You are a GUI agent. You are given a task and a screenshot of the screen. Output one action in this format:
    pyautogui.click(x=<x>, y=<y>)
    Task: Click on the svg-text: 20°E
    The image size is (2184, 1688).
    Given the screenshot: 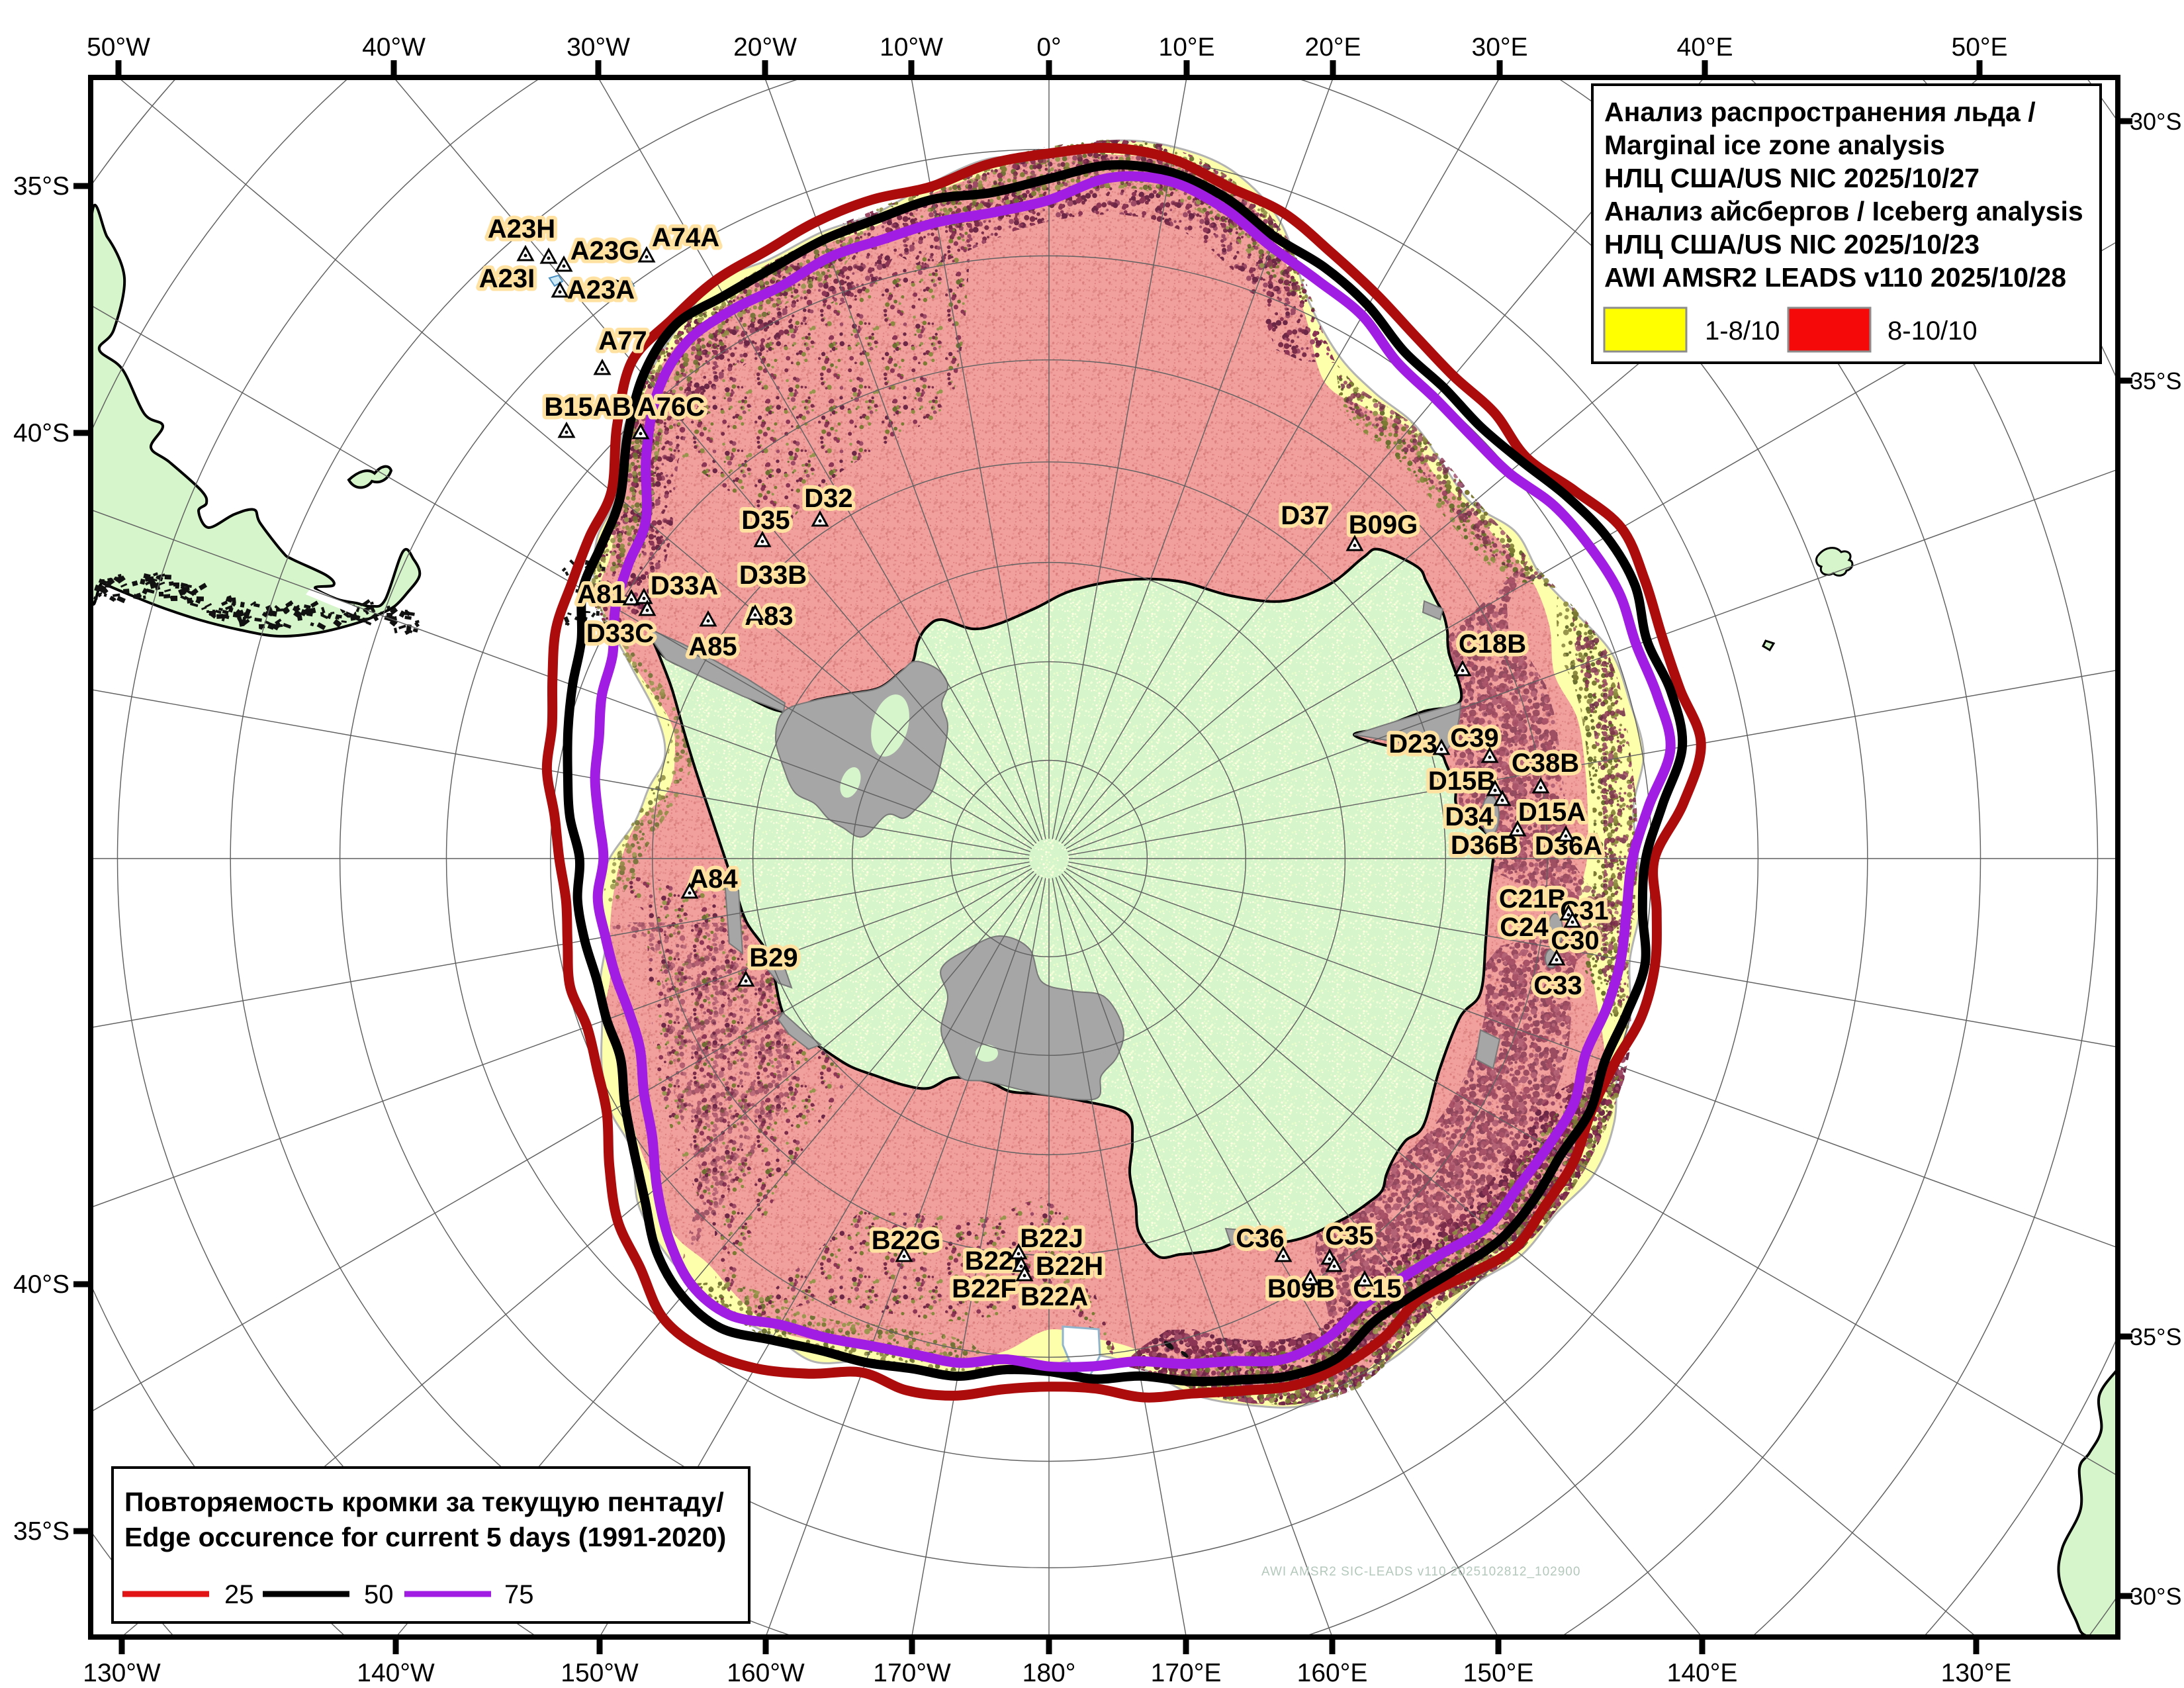 What is the action you would take?
    pyautogui.click(x=1333, y=47)
    